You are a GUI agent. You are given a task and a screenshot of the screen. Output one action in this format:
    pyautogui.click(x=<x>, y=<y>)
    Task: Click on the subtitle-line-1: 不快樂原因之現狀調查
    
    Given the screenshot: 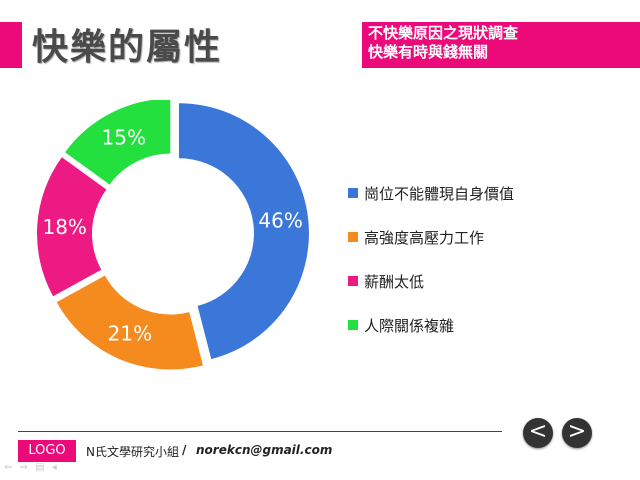 What is the action you would take?
    pyautogui.click(x=443, y=33)
    